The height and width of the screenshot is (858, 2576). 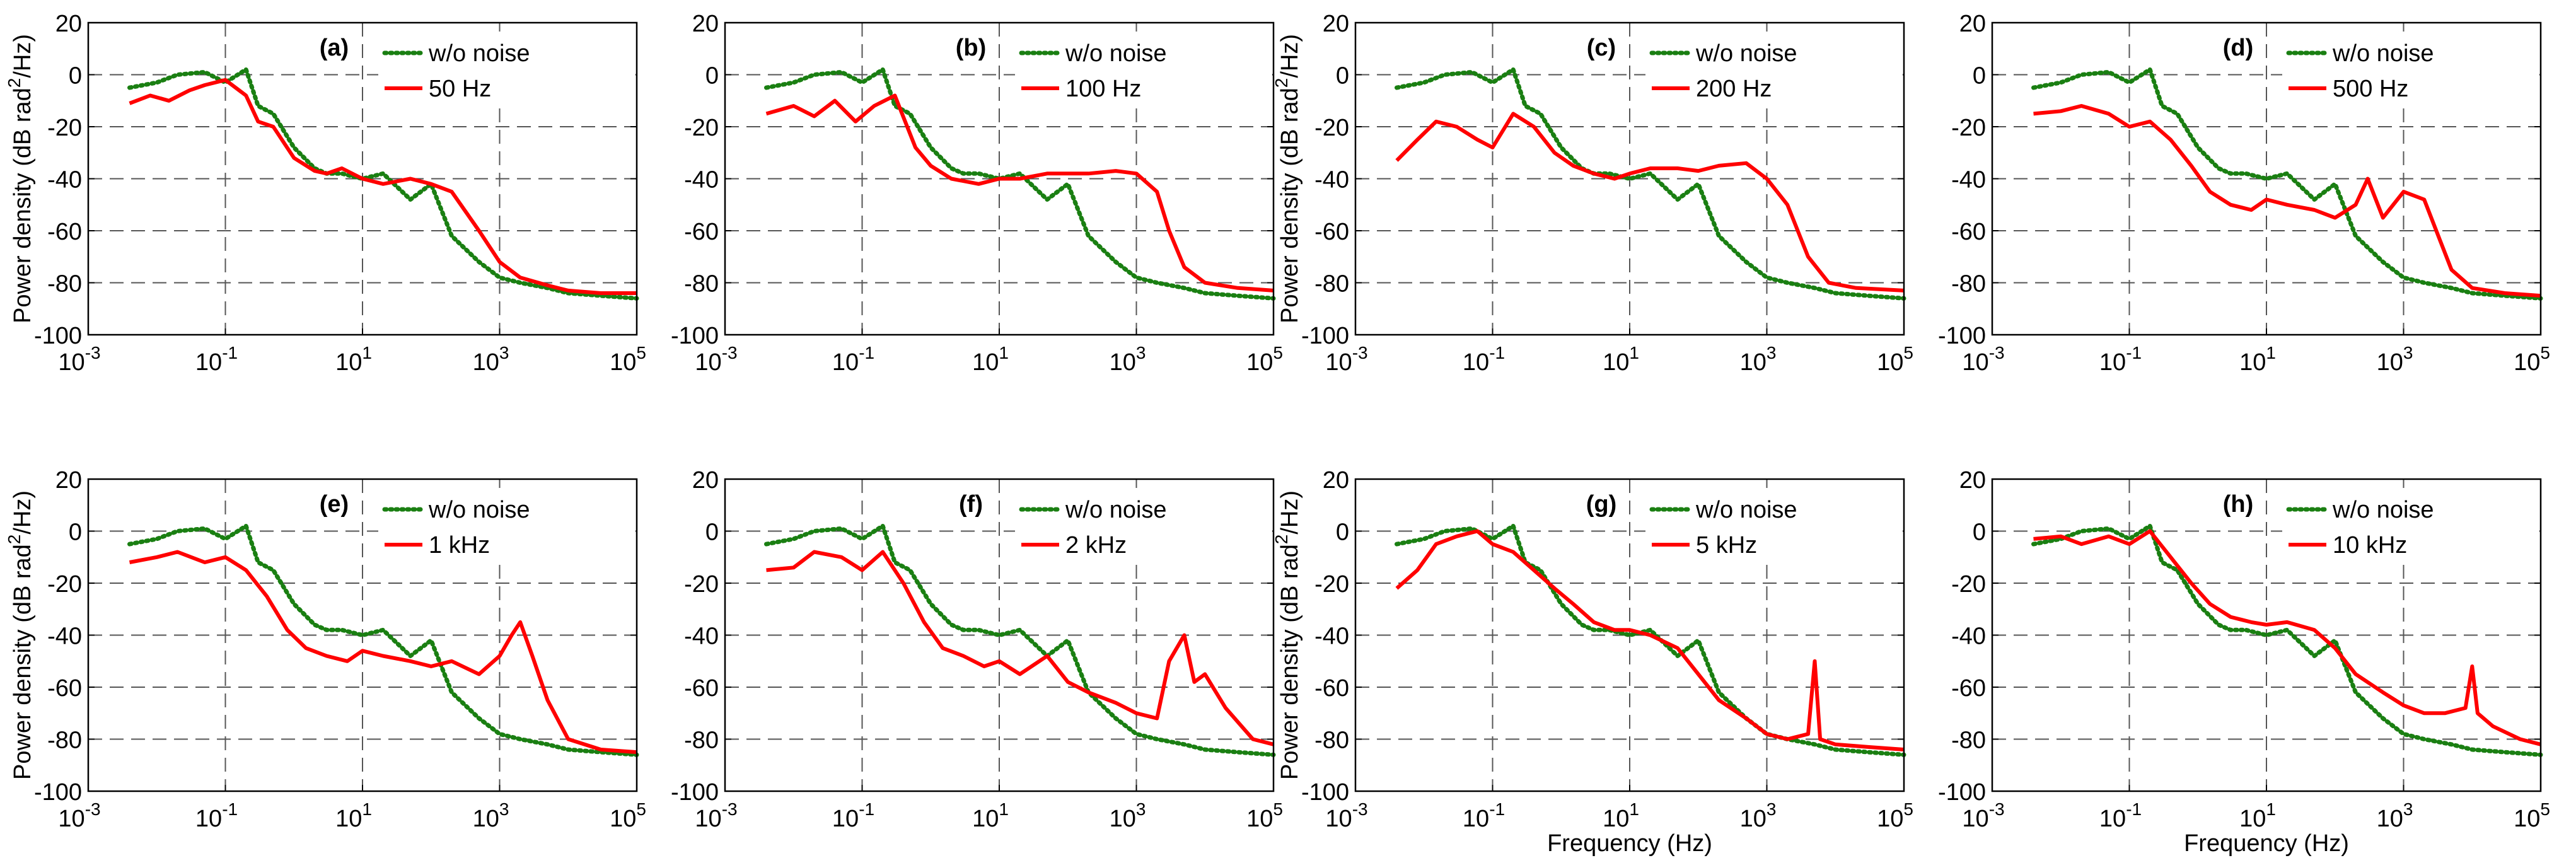 I want to click on y-tick-label: 0, so click(x=1980, y=532).